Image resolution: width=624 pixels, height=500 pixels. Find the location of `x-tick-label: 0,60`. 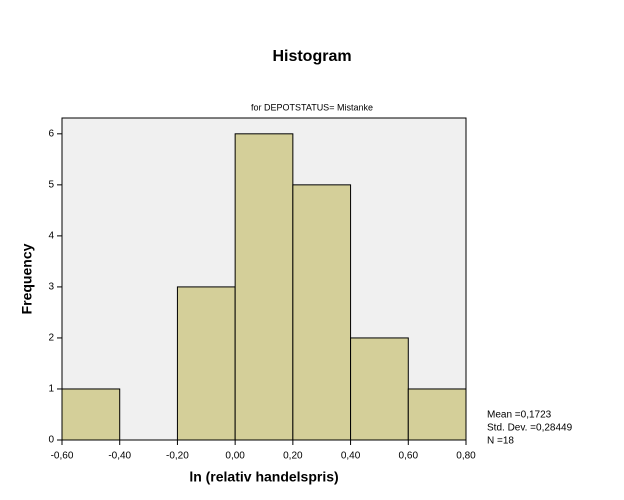

x-tick-label: 0,60 is located at coordinates (409, 456).